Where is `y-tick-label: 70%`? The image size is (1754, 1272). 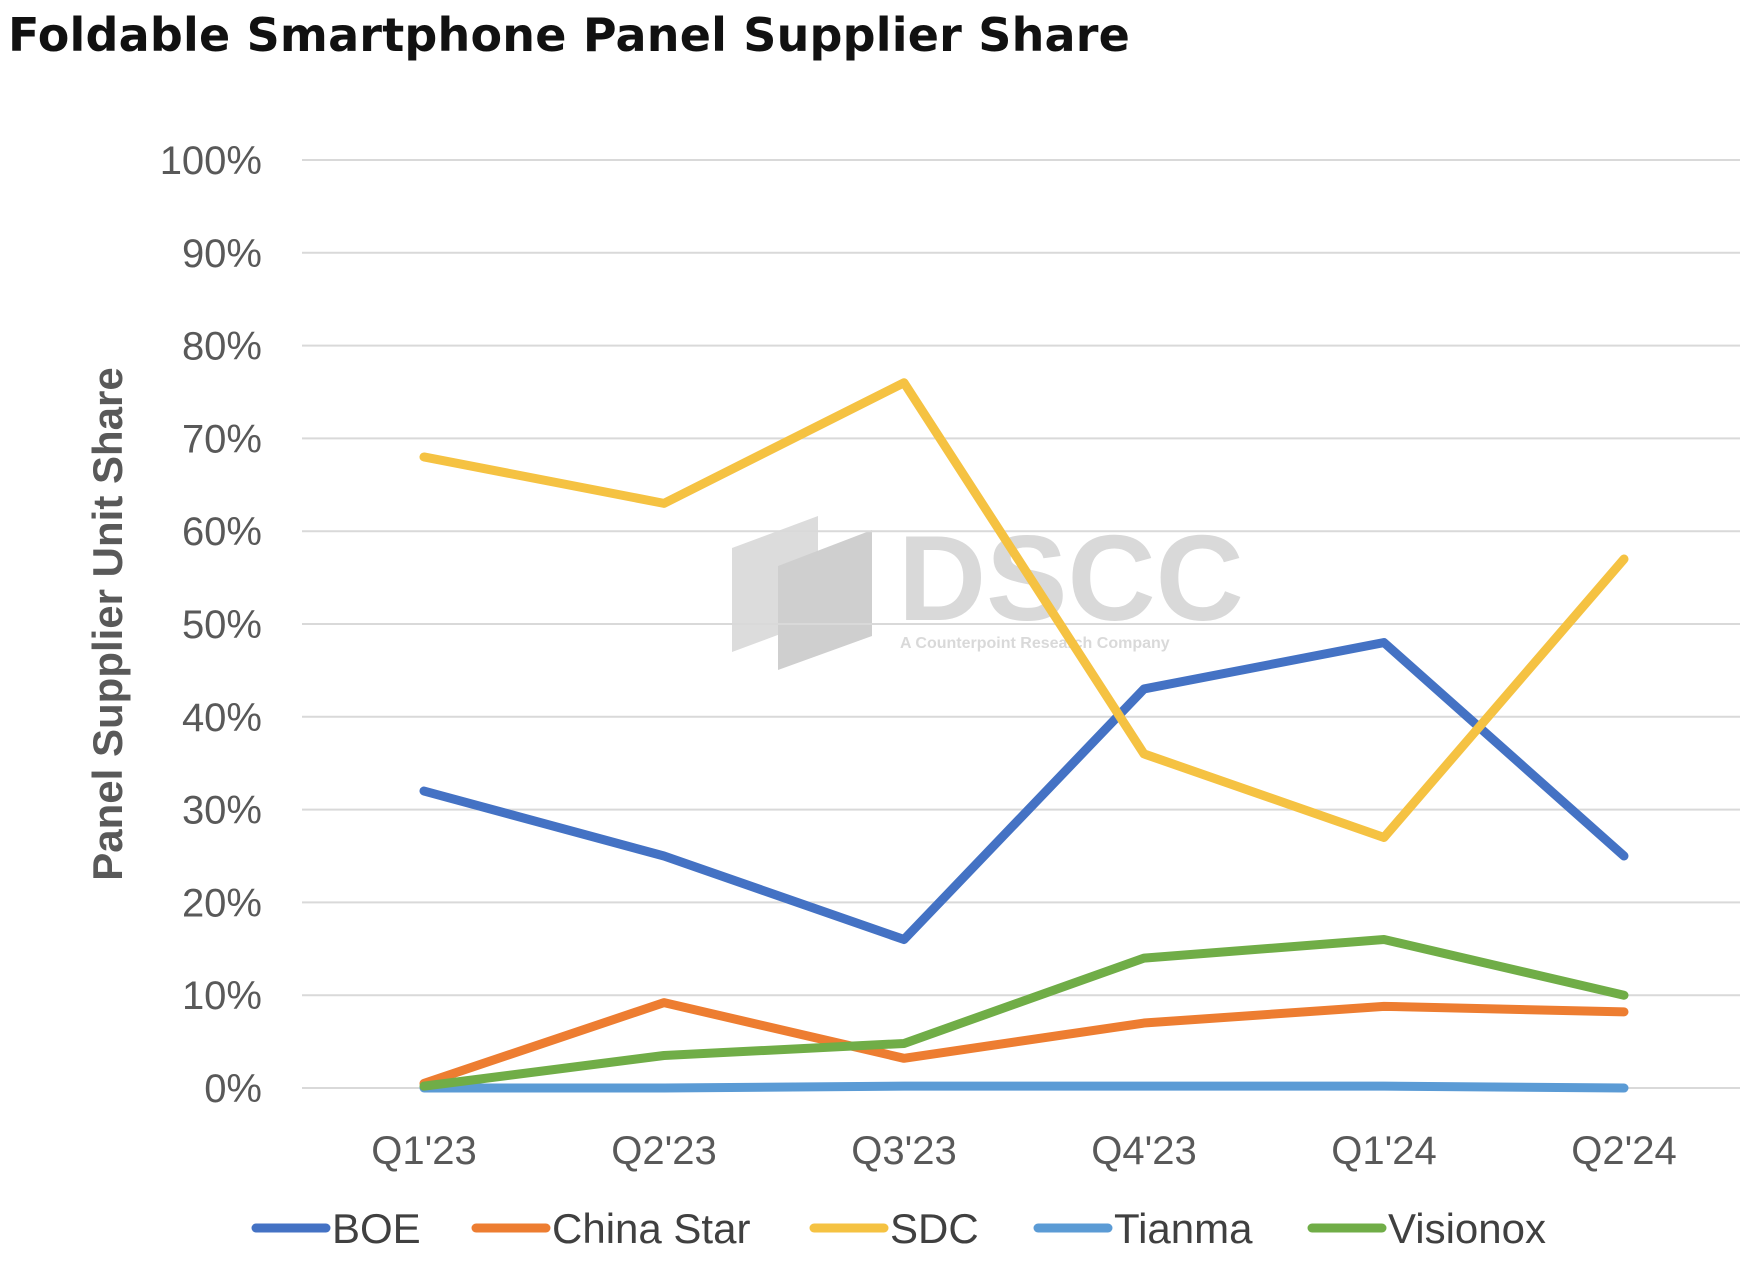 y-tick-label: 70% is located at coordinates (222, 439).